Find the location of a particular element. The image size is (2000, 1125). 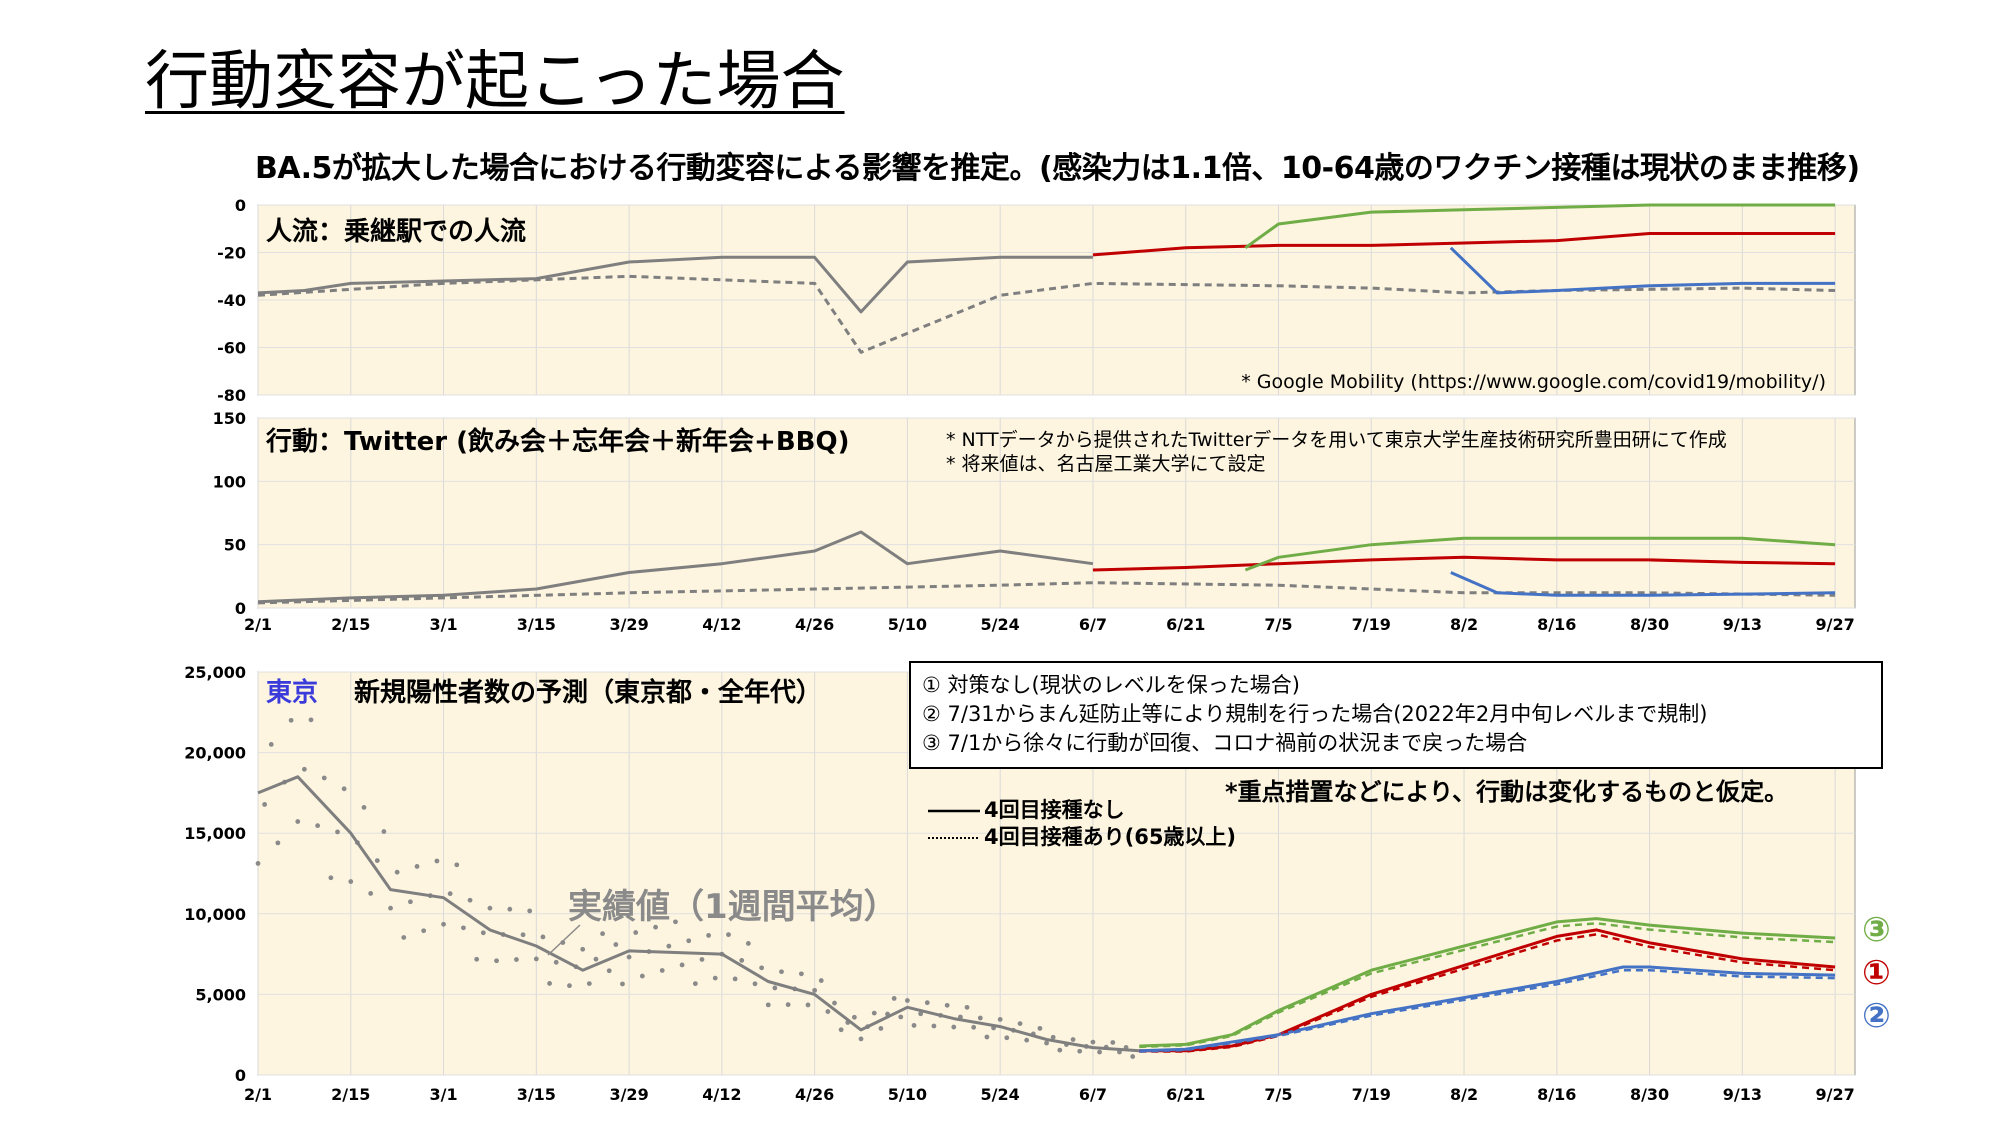

y-tick-label: 150 is located at coordinates (229, 418).